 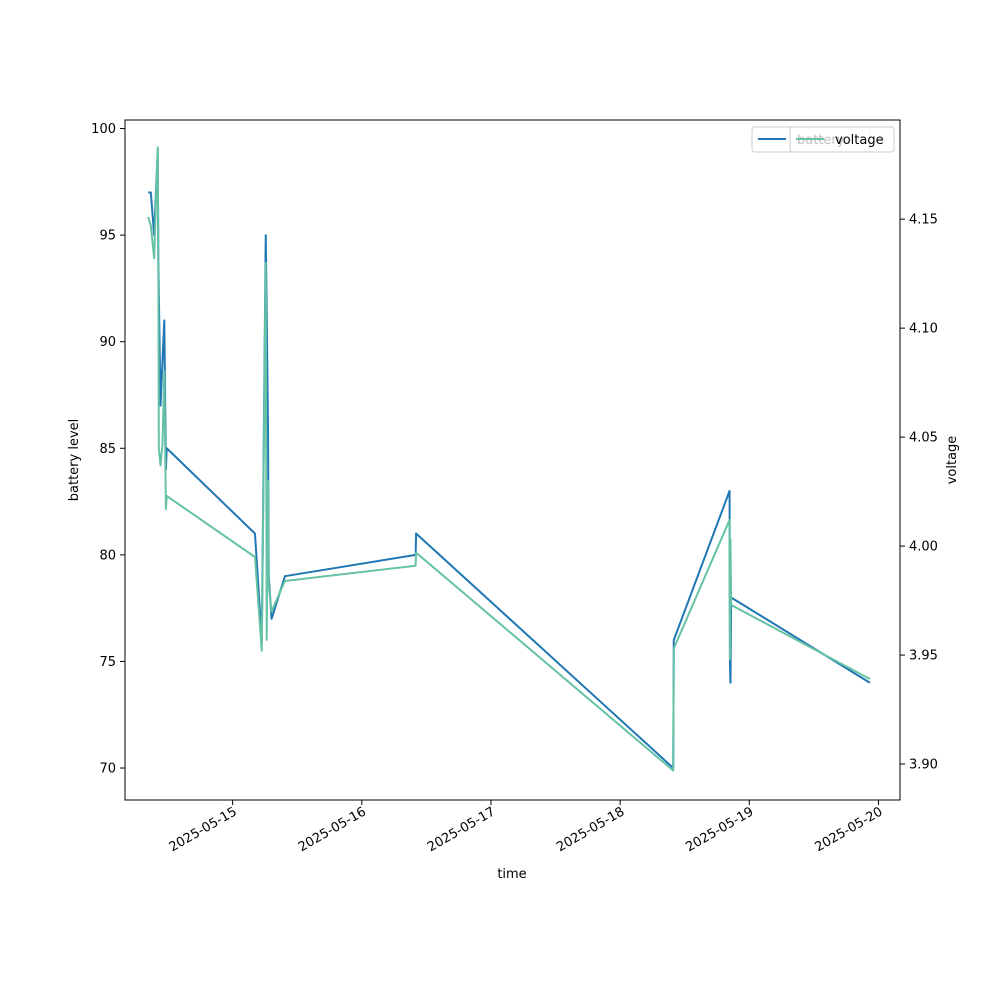 What do you see at coordinates (107, 662) in the screenshot?
I see `left-tick-label: 75` at bounding box center [107, 662].